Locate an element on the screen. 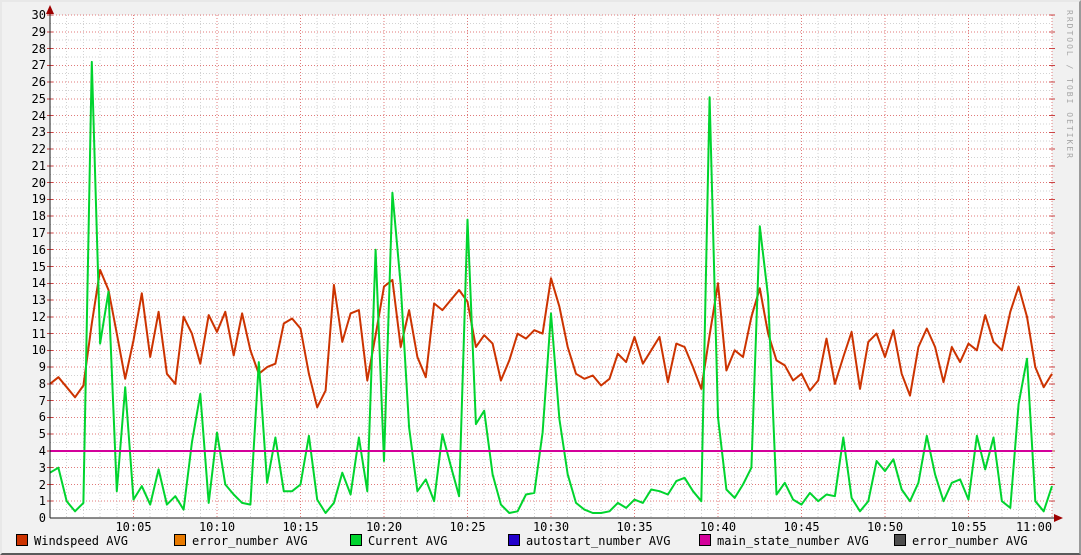 This screenshot has height=555, width=1081. legend-item-4: autostart_number AVG is located at coordinates (589, 541).